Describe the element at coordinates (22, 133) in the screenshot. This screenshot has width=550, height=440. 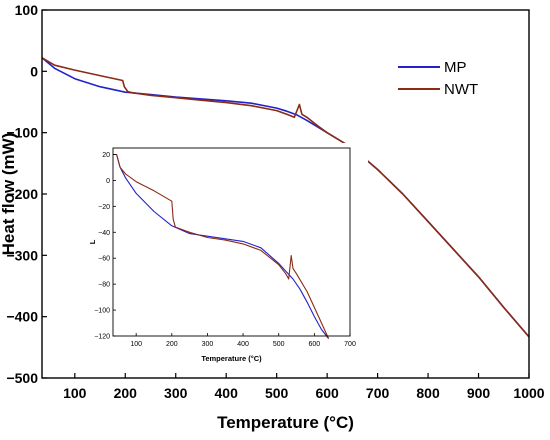
I see `main-y-tick-label: −100` at that location.